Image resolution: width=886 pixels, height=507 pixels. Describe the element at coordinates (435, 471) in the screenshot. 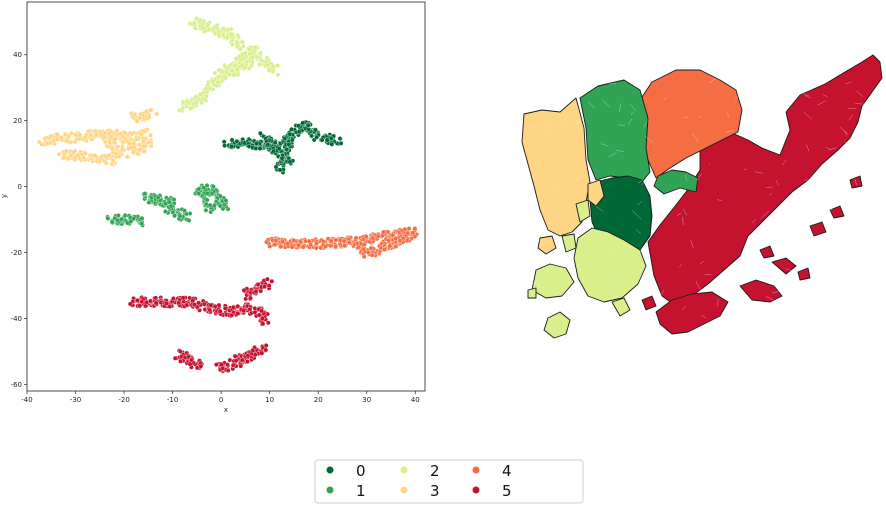

I see `legend-label-2: 2` at that location.